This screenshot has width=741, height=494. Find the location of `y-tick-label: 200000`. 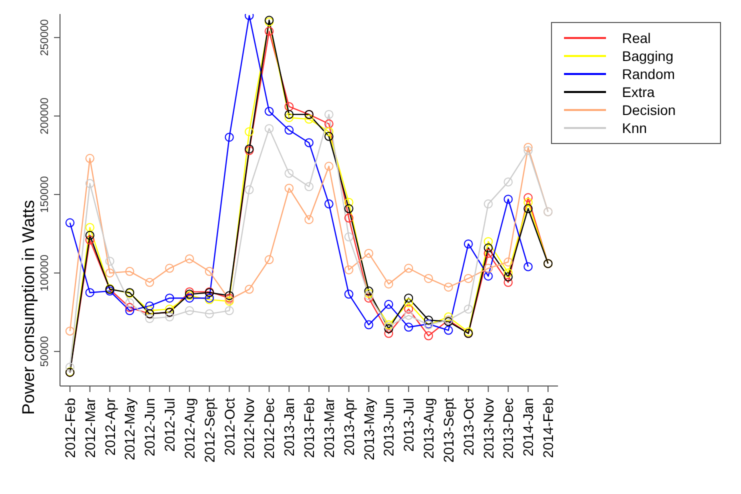

y-tick-label: 200000 is located at coordinates (45, 116).